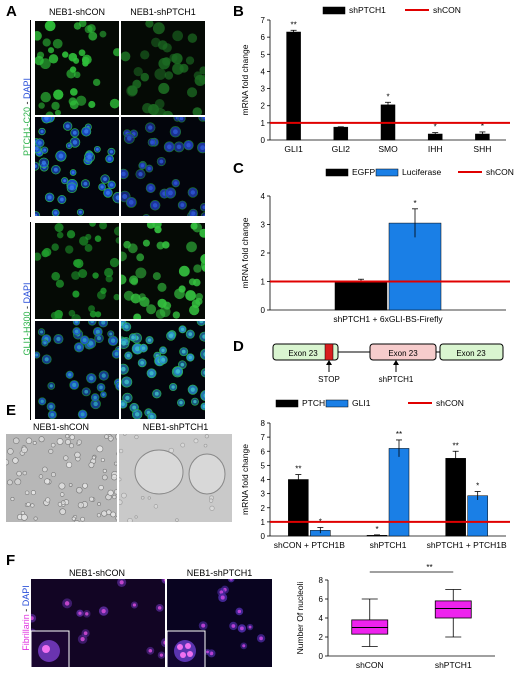 This screenshot has height=676, width=520. What do you see at coordinates (321, 656) in the screenshot?
I see `y-tick-label: 0` at bounding box center [321, 656].